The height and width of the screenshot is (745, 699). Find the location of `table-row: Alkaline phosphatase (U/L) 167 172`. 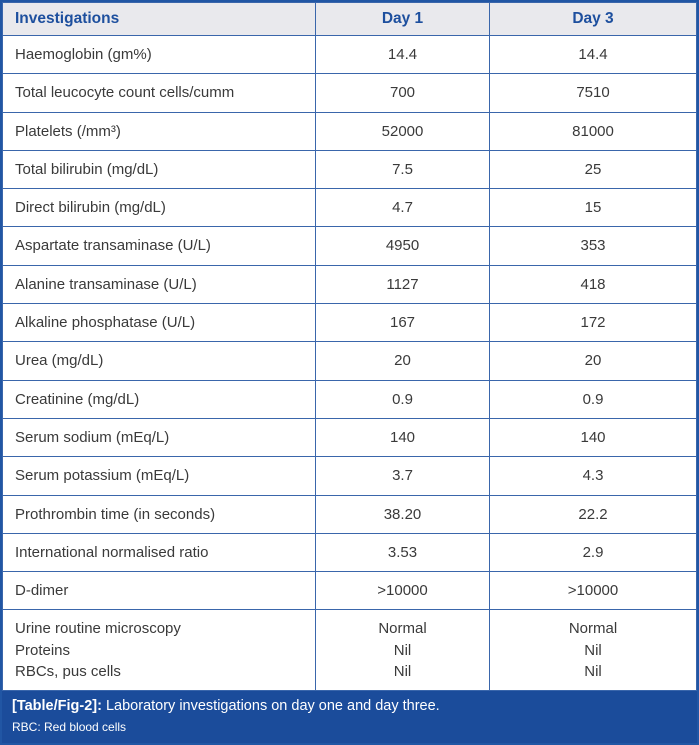

table-row: Alkaline phosphatase (U/L) 167 172 is located at coordinates (349, 323).